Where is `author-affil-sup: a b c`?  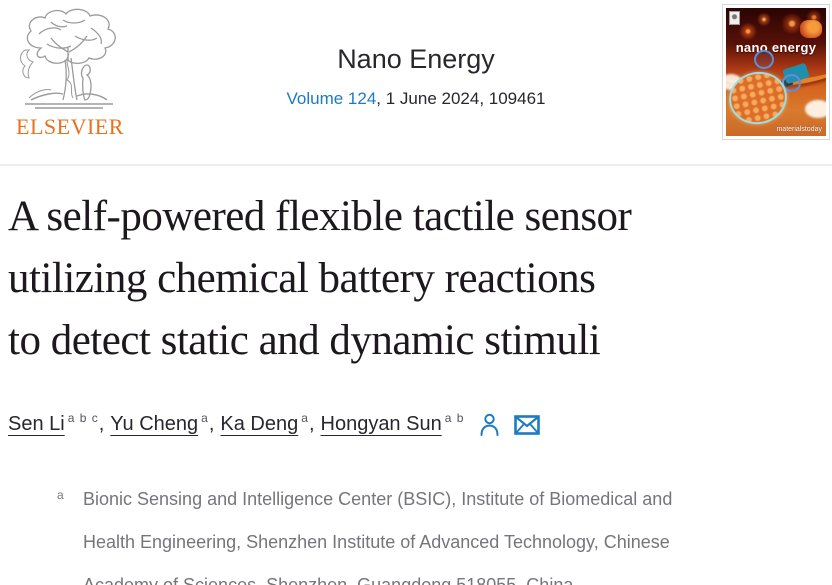 author-affil-sup: a b c is located at coordinates (83, 418).